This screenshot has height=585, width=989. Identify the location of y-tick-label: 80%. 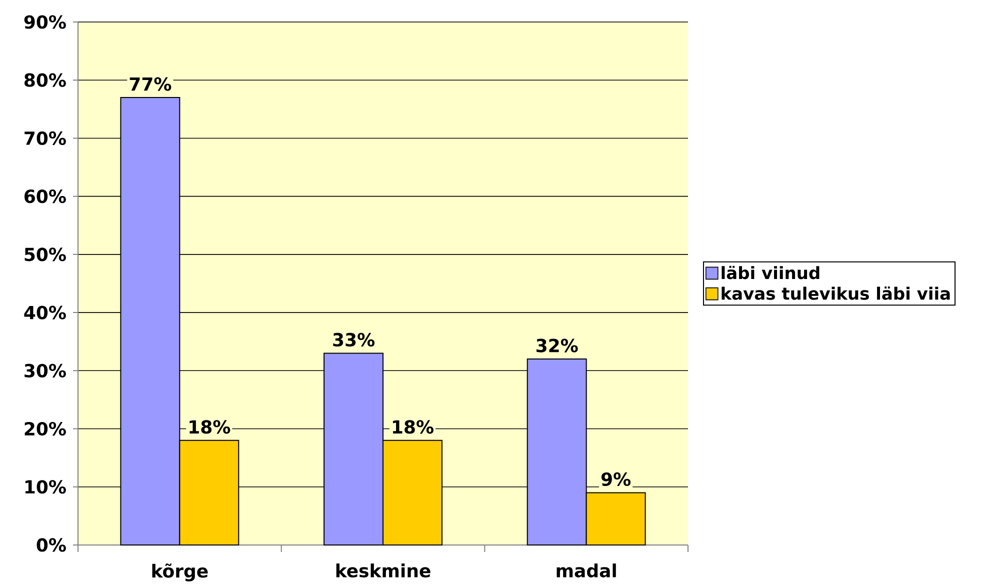
(45, 80).